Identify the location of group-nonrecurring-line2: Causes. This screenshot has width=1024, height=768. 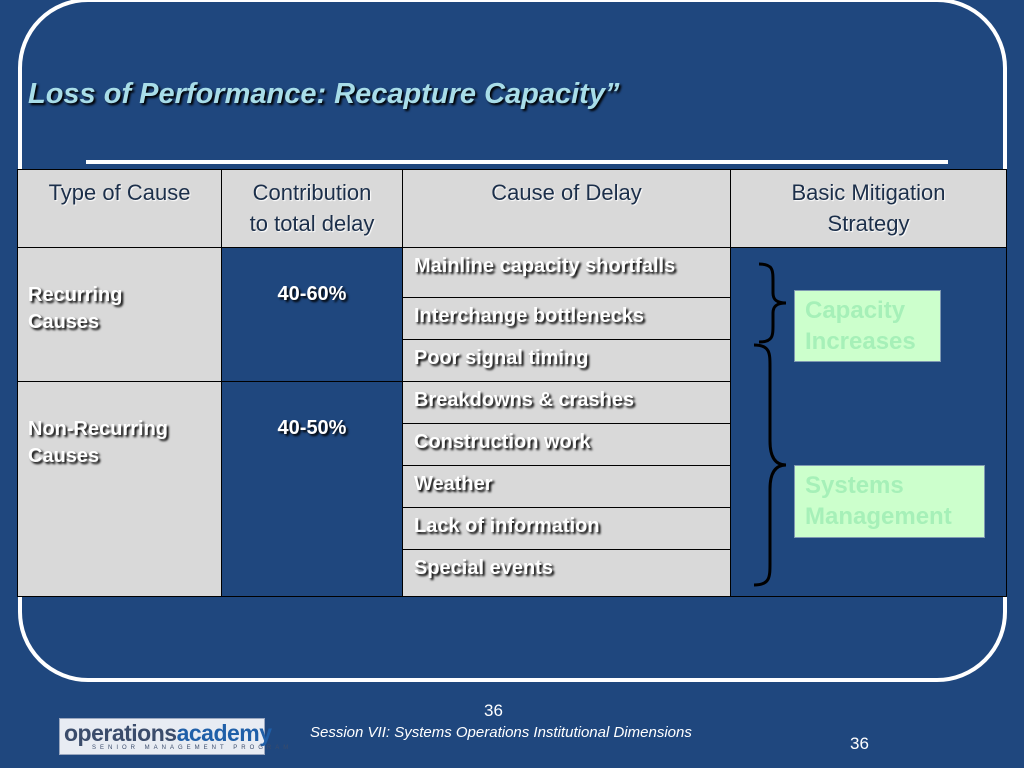
(64, 456).